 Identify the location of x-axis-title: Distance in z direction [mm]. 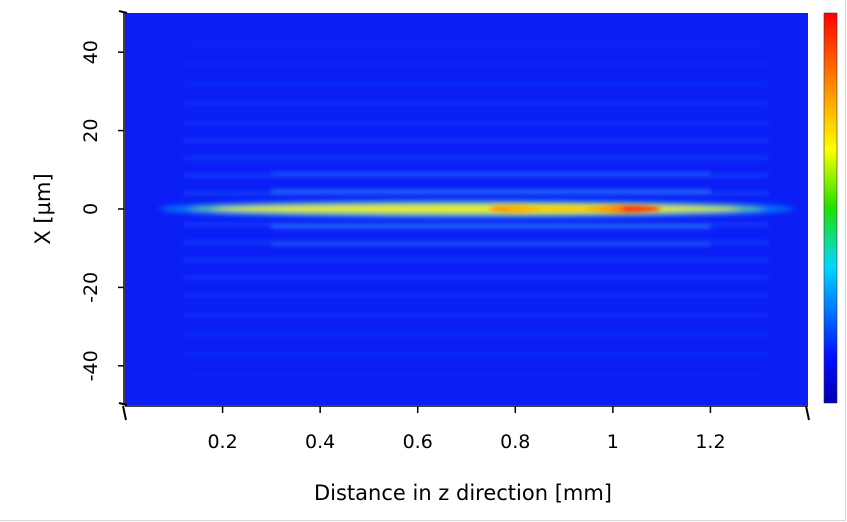
(463, 493).